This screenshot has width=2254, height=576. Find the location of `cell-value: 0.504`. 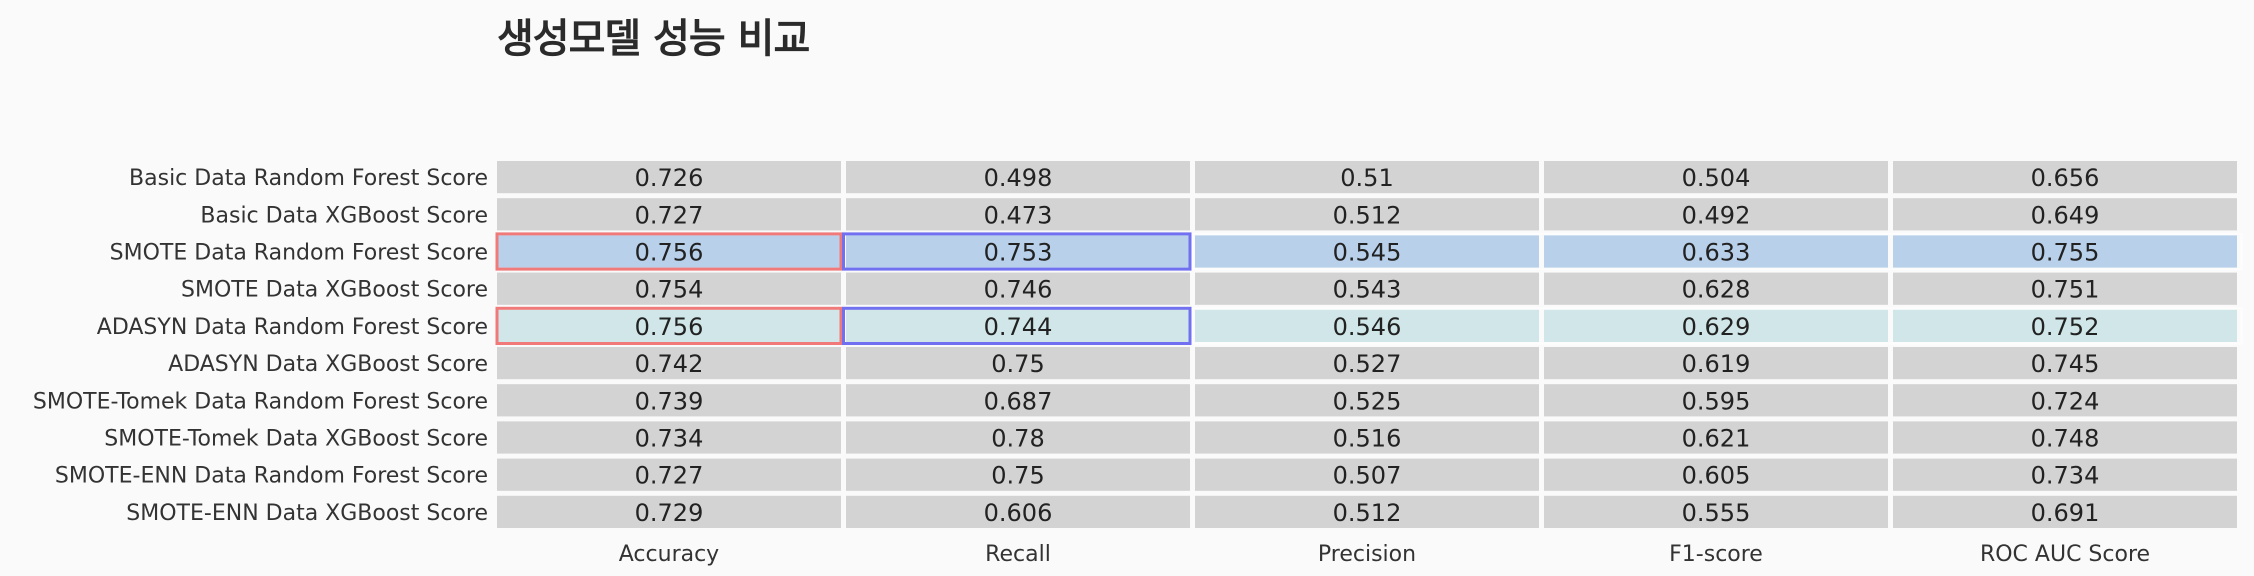

cell-value: 0.504 is located at coordinates (1716, 178).